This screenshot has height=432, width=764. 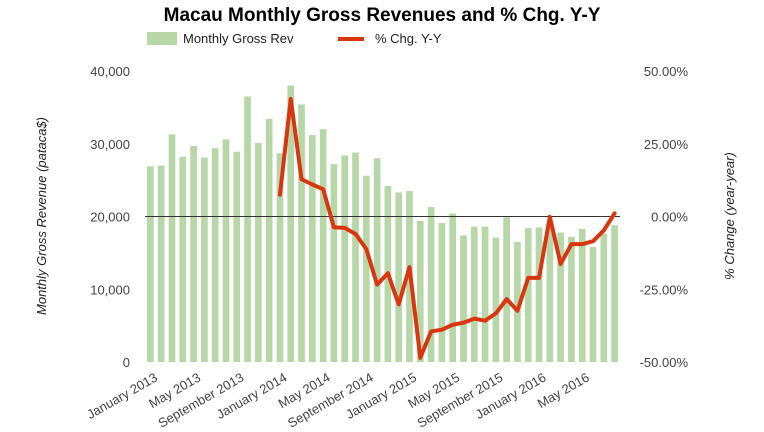 What do you see at coordinates (666, 71) in the screenshot?
I see `y2-tick-label: 50.00%` at bounding box center [666, 71].